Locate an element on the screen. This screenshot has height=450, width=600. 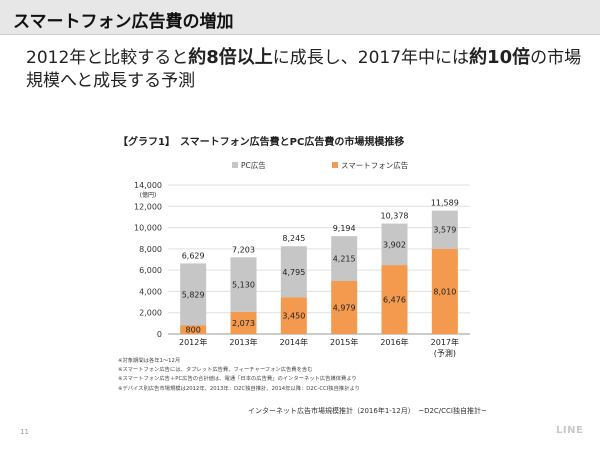
data-label: 800 is located at coordinates (193, 330).